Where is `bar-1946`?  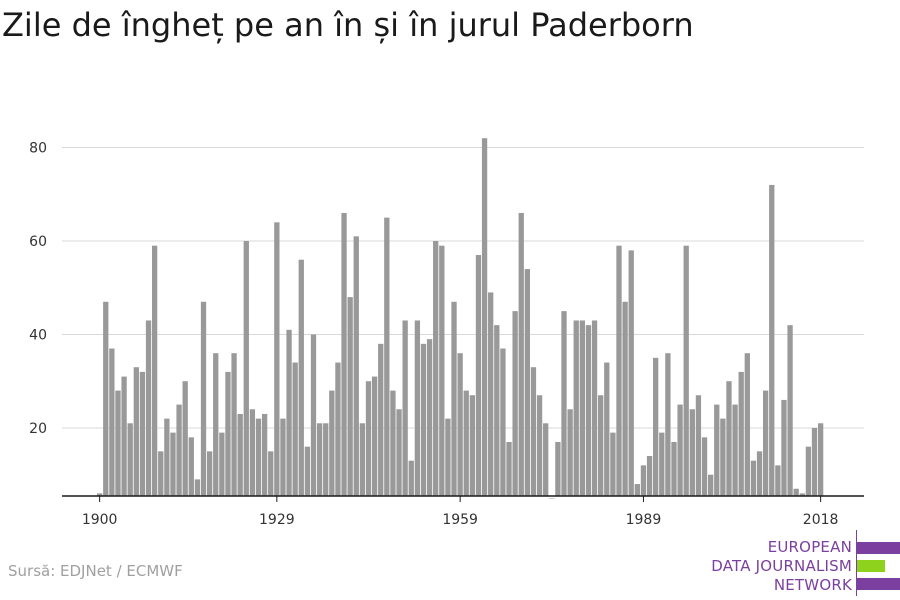 bar-1946 is located at coordinates (381, 419).